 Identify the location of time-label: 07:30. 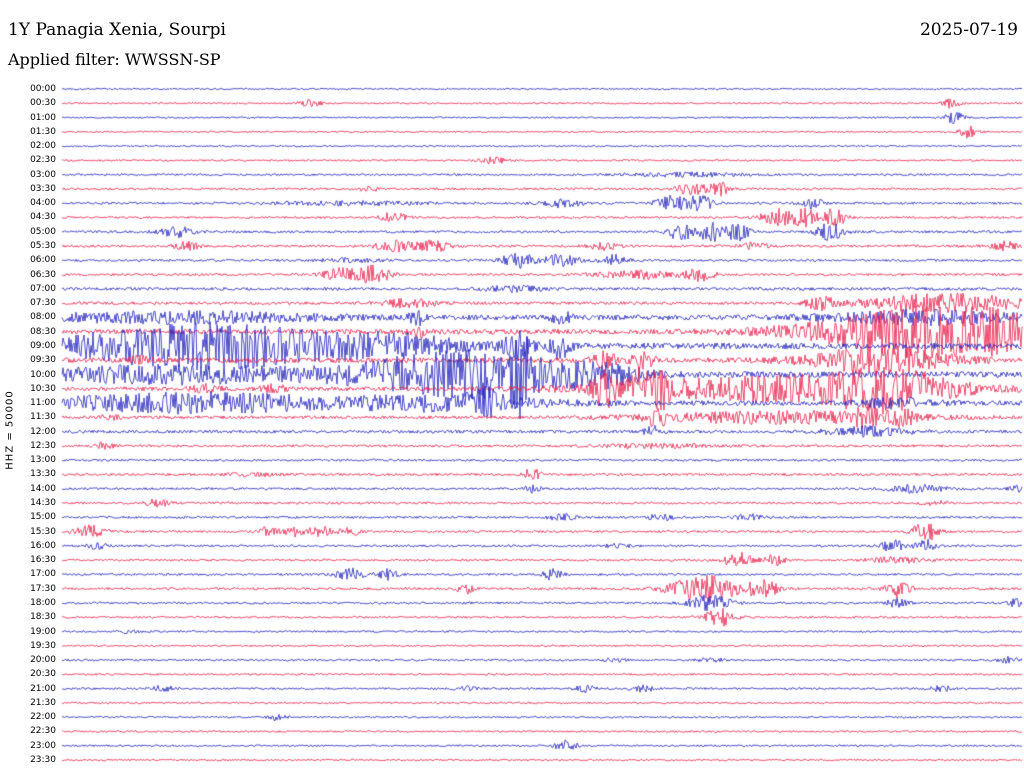
(43, 303).